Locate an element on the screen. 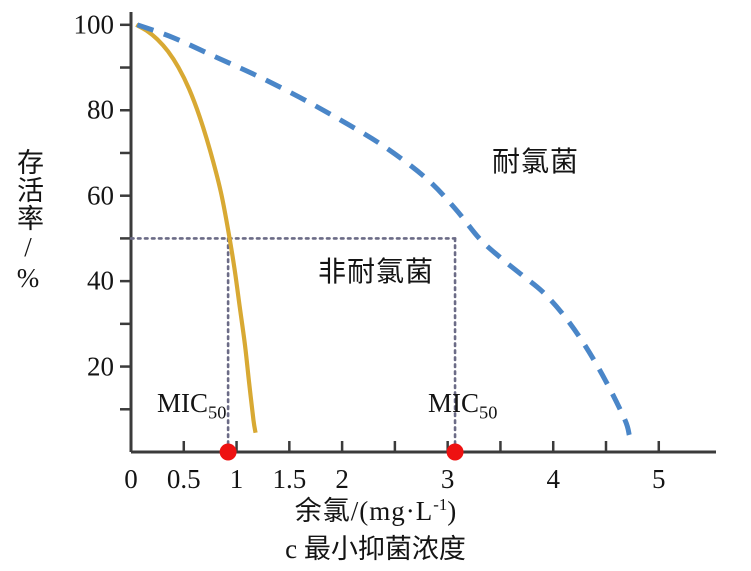 The image size is (751, 571). x-axis-title-main: 余氯/(mg·L is located at coordinates (364, 511).